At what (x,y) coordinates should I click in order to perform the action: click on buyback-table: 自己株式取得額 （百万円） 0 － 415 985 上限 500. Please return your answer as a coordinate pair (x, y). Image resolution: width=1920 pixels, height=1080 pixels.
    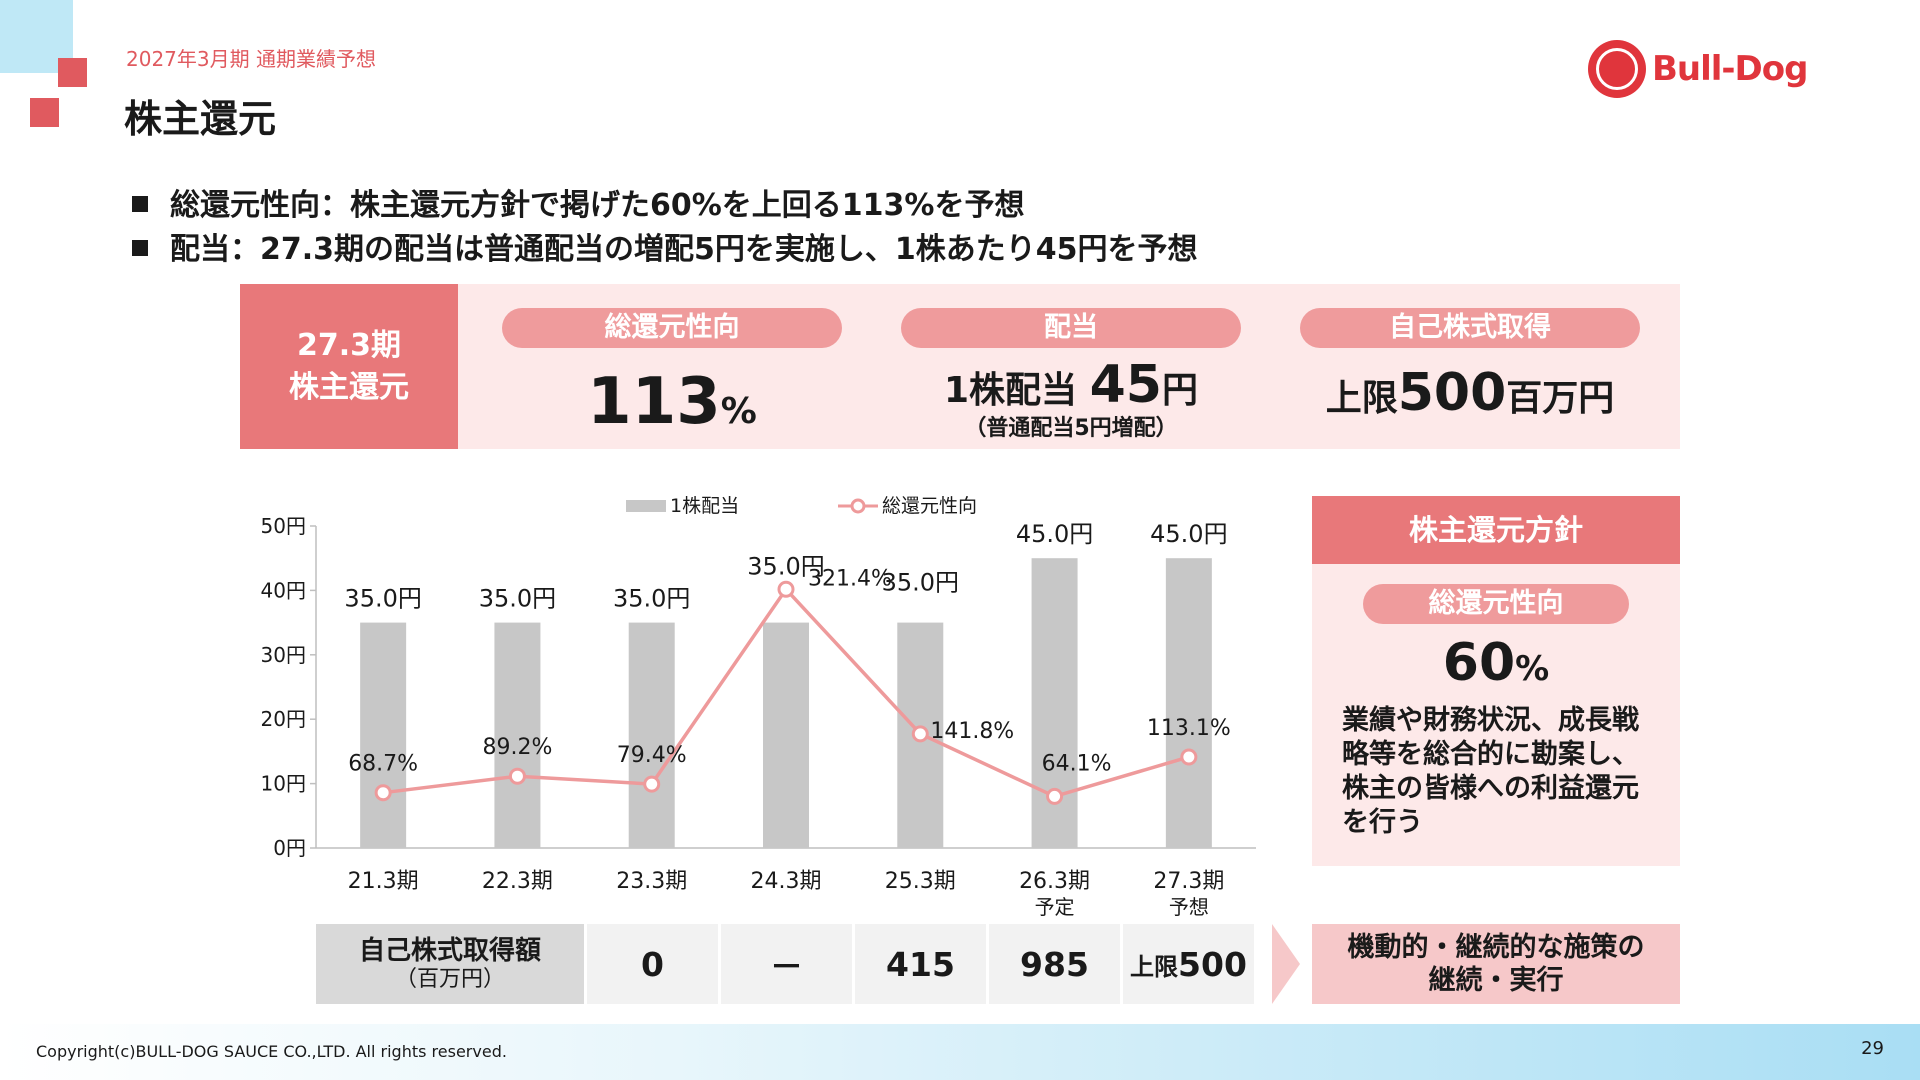
    Looking at the image, I should click on (786, 964).